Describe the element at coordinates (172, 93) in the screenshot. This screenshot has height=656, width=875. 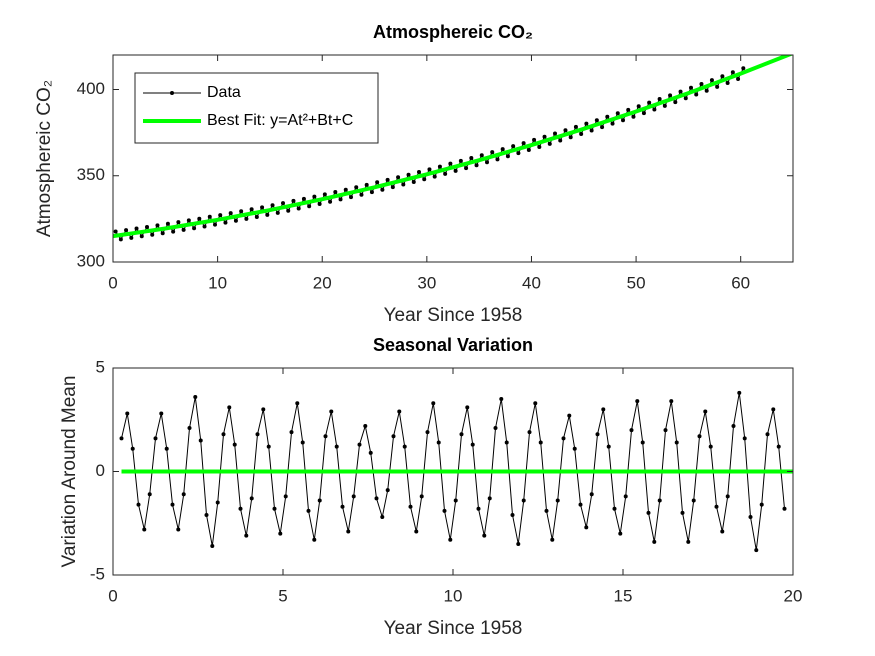
I see `legend-marker` at that location.